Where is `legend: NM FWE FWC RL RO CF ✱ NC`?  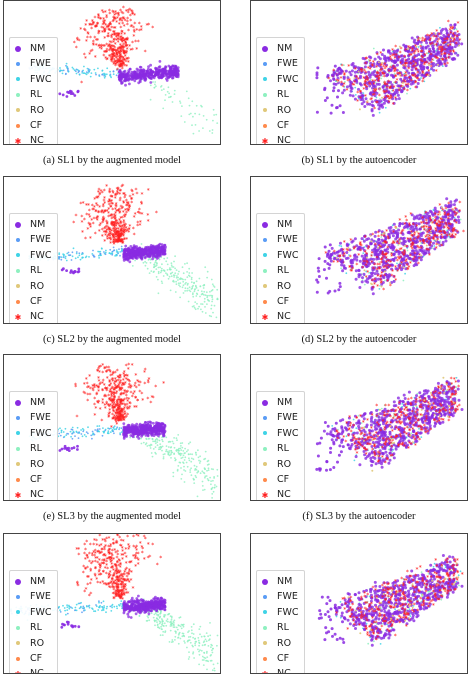 legend: NM FWE FWC RL RO CF ✱ NC is located at coordinates (33, 90).